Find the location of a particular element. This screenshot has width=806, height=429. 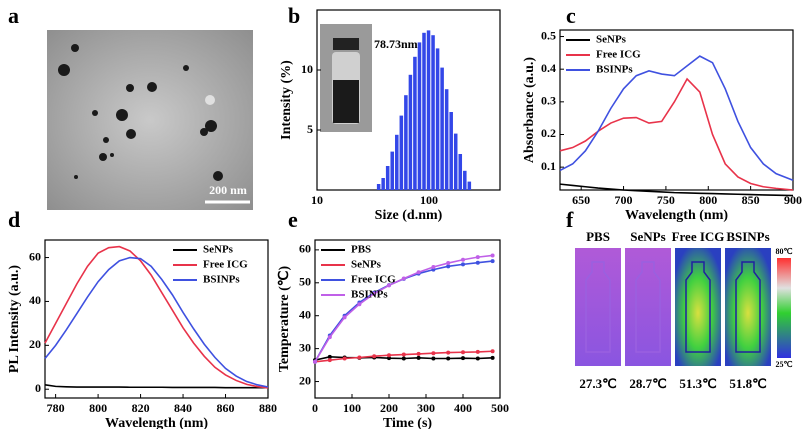

y-tick-label: 10 is located at coordinates (307, 69).